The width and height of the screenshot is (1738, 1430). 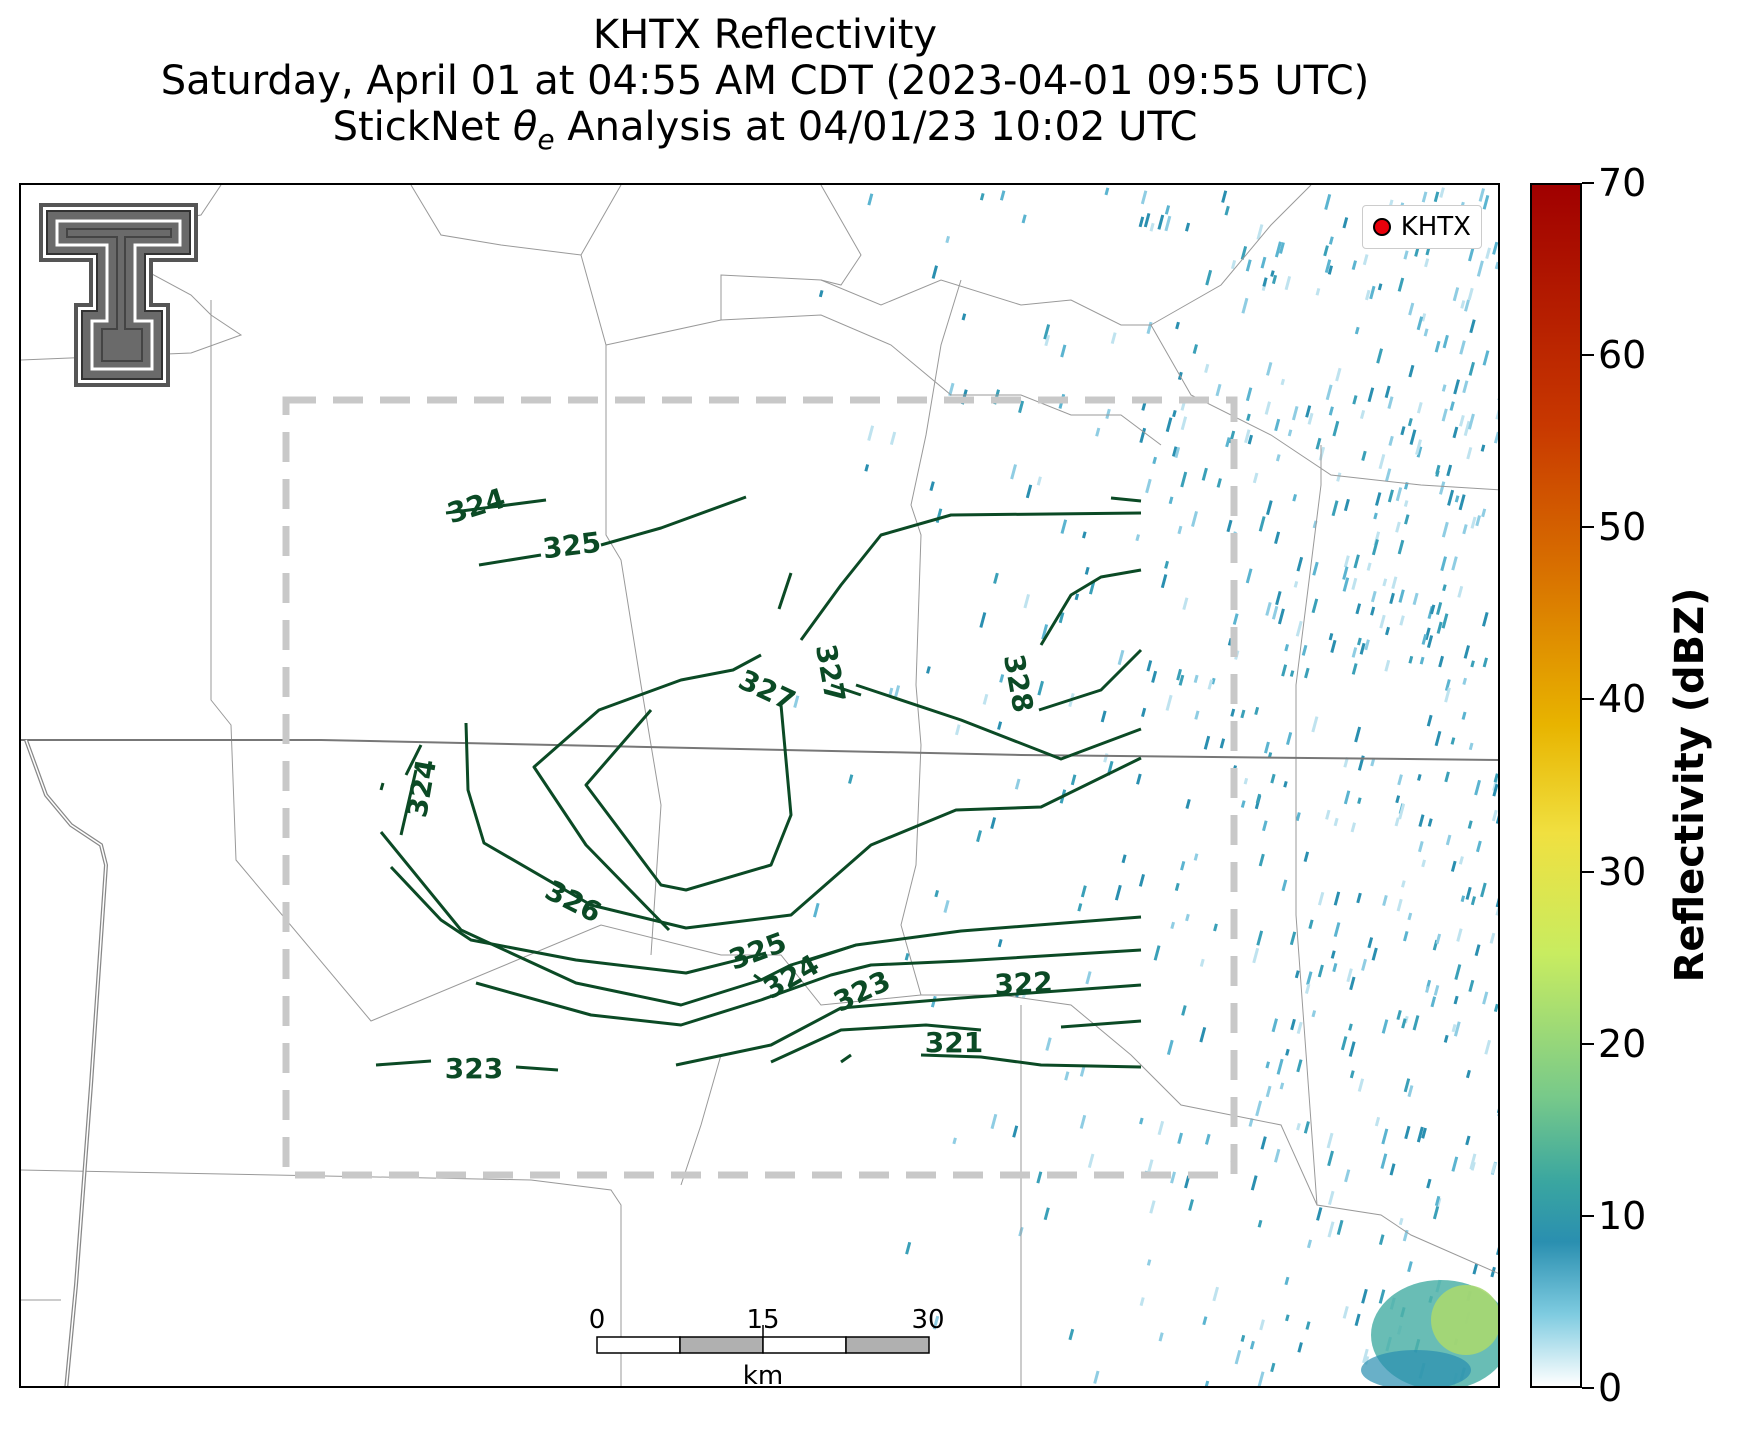 I want to click on contour-label: 328, so click(x=1018, y=683).